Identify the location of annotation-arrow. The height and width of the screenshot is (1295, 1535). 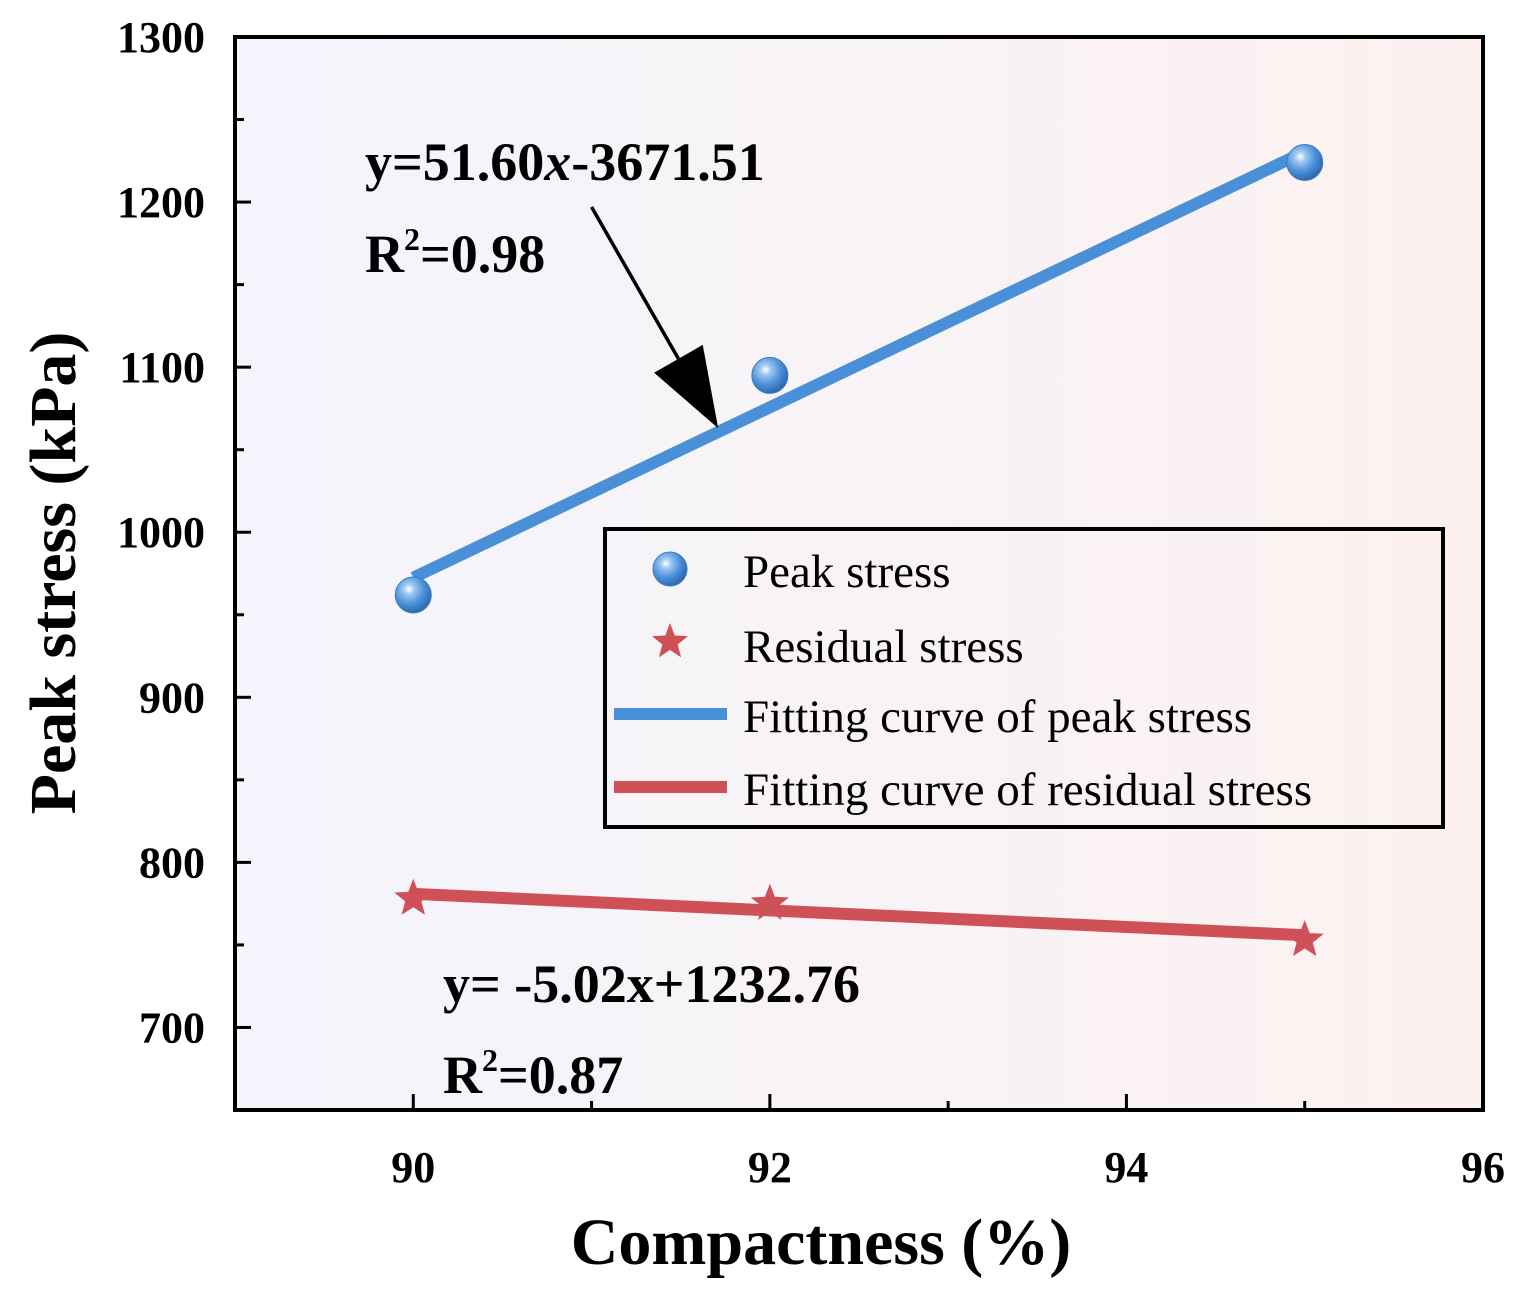
(654, 317).